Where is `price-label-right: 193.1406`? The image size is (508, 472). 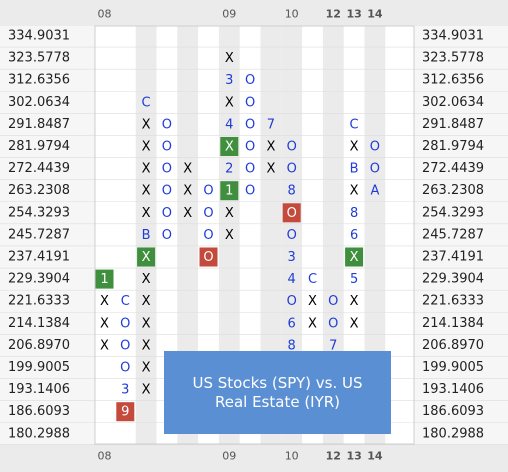
price-label-right: 193.1406 is located at coordinates (453, 389).